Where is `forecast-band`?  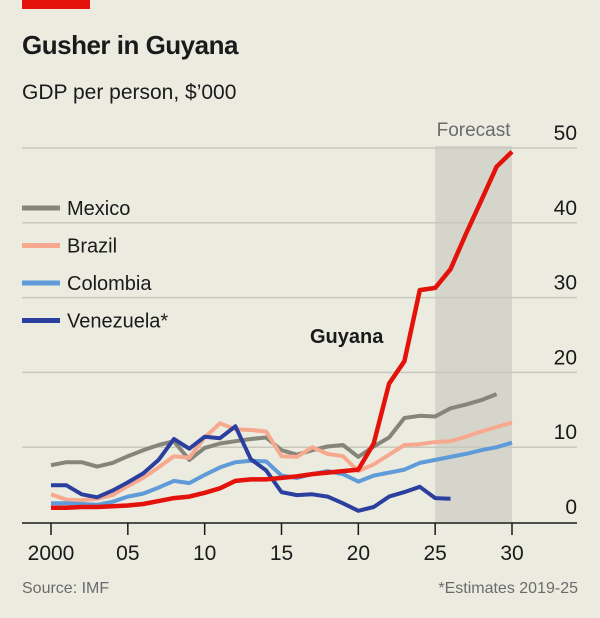
forecast-band is located at coordinates (473, 334).